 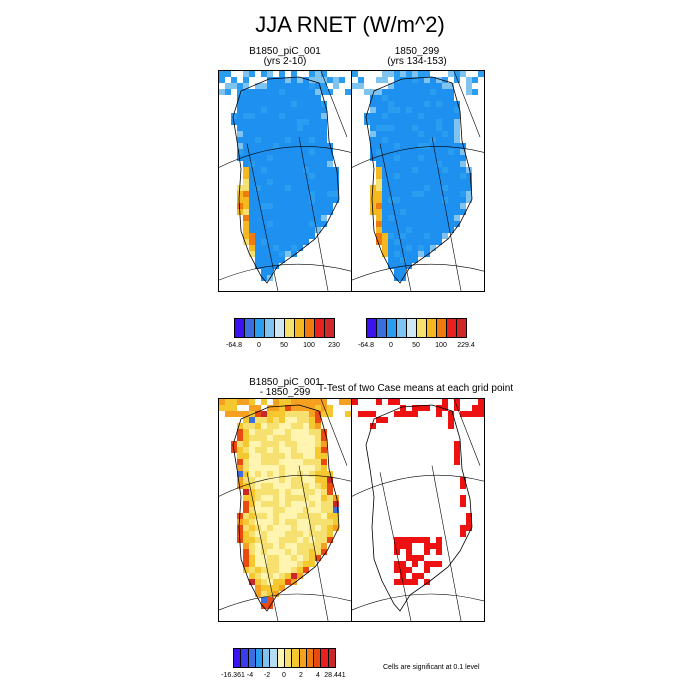 What do you see at coordinates (461, 328) in the screenshot?
I see `colorbar-swatch` at bounding box center [461, 328].